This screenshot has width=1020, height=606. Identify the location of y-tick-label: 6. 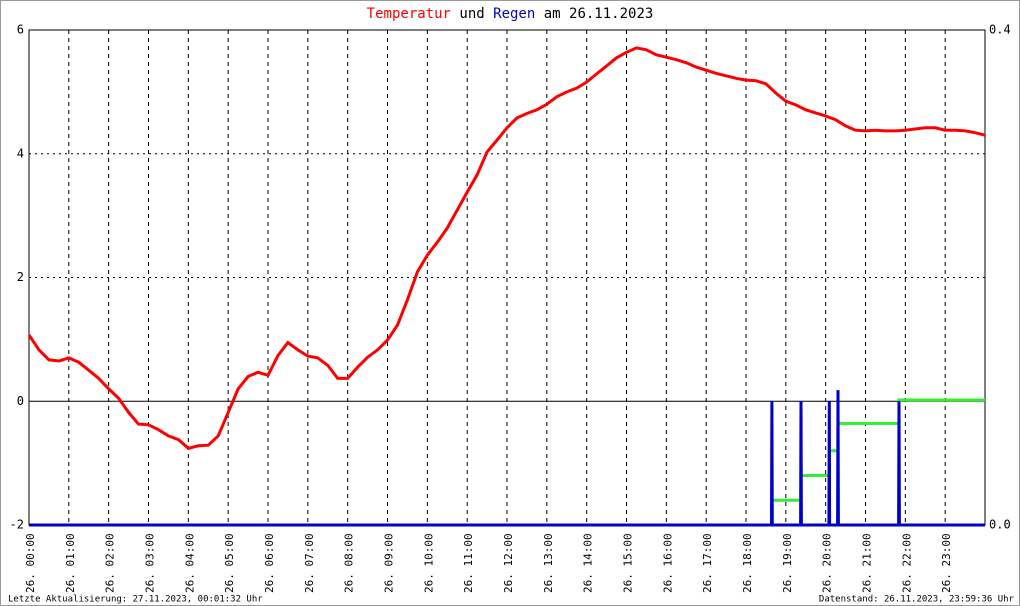
(20, 30).